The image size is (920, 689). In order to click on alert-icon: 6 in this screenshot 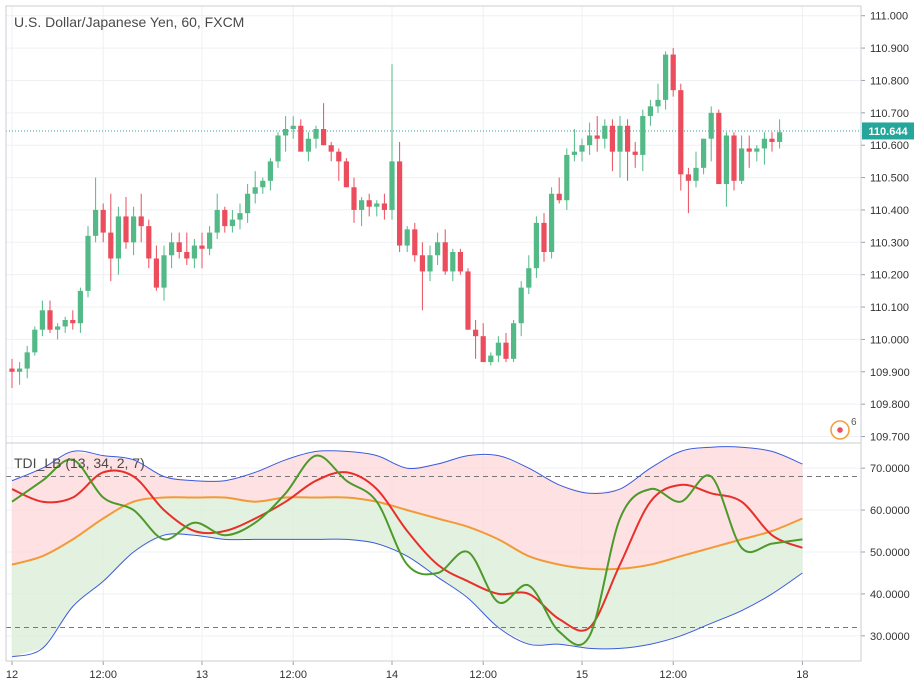, I will do `click(843, 428)`.